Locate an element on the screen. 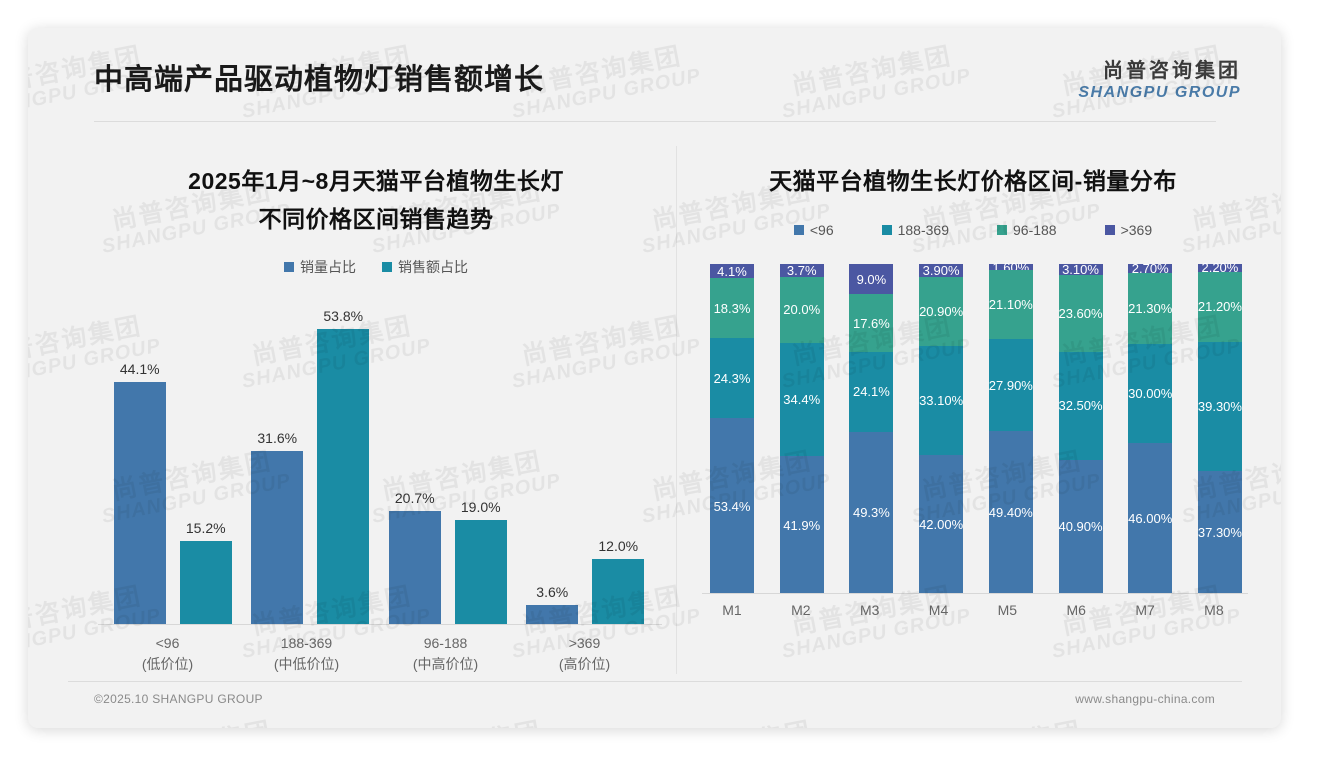 Image resolution: width=1340 pixels, height=780 pixels. stacked-segment: 2.70% is located at coordinates (1150, 269).